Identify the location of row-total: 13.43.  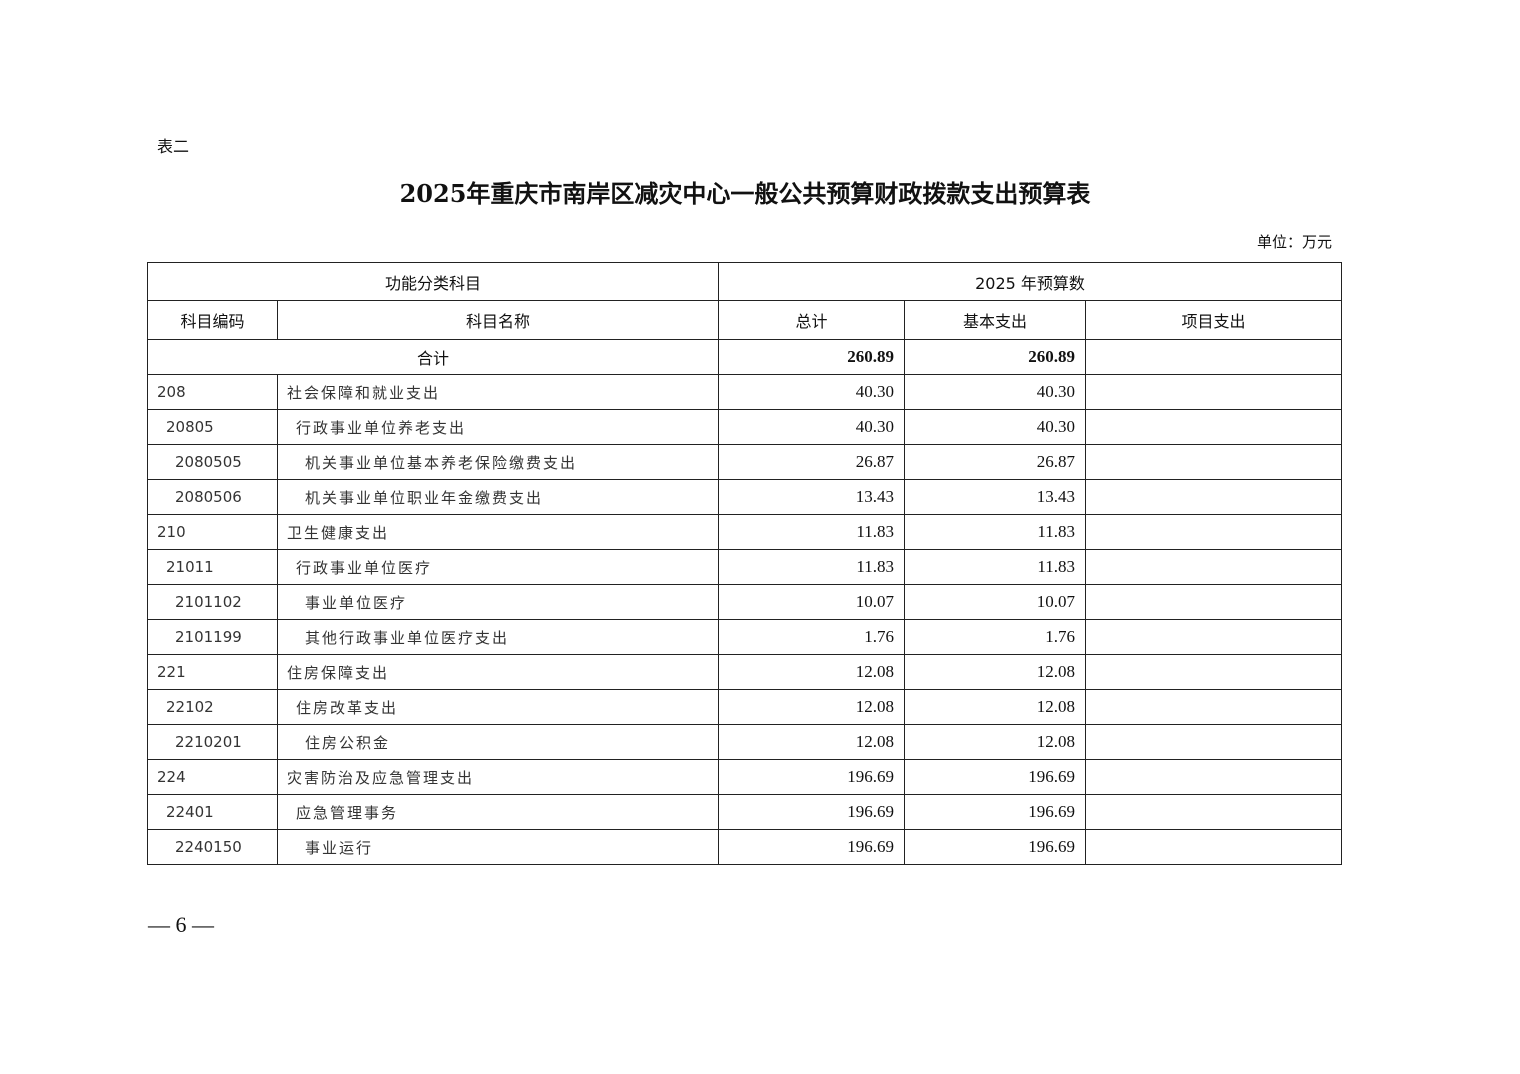
(812, 497).